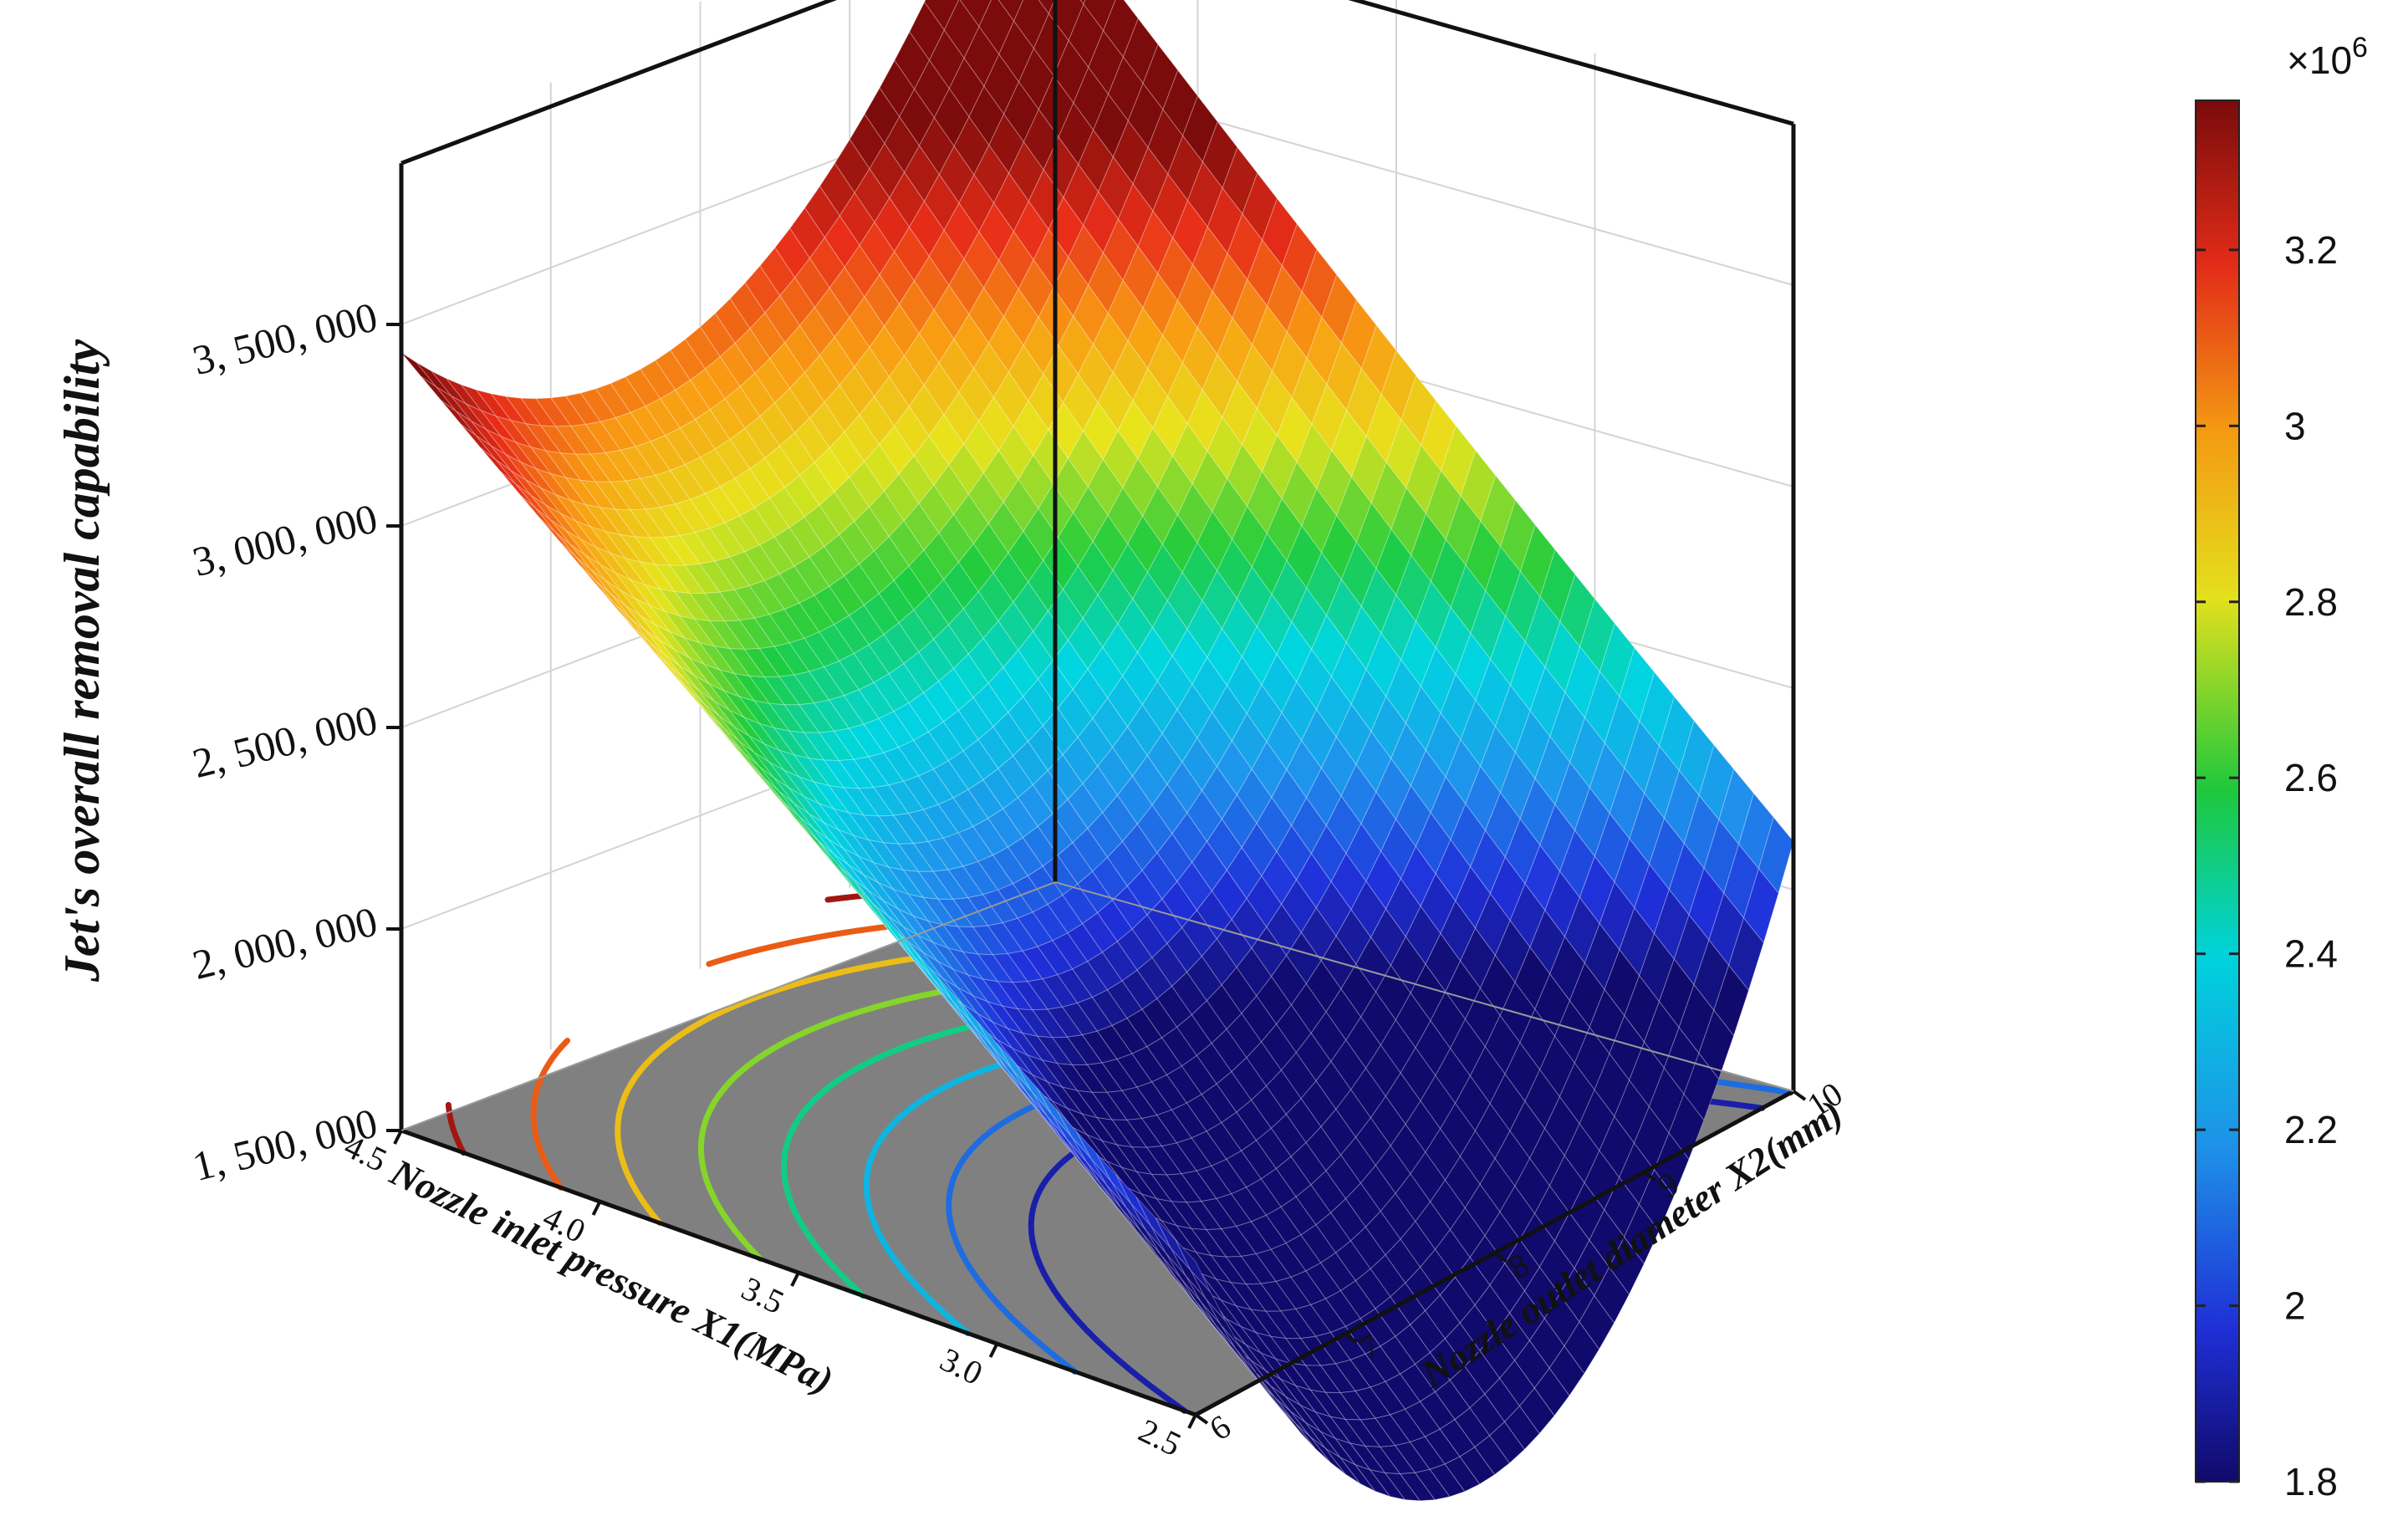  What do you see at coordinates (2295, 426) in the screenshot?
I see `colorbar-tick-label: 3` at bounding box center [2295, 426].